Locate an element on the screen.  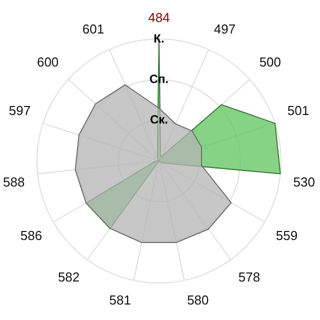
y-tick-label: К. is located at coordinates (159, 38).